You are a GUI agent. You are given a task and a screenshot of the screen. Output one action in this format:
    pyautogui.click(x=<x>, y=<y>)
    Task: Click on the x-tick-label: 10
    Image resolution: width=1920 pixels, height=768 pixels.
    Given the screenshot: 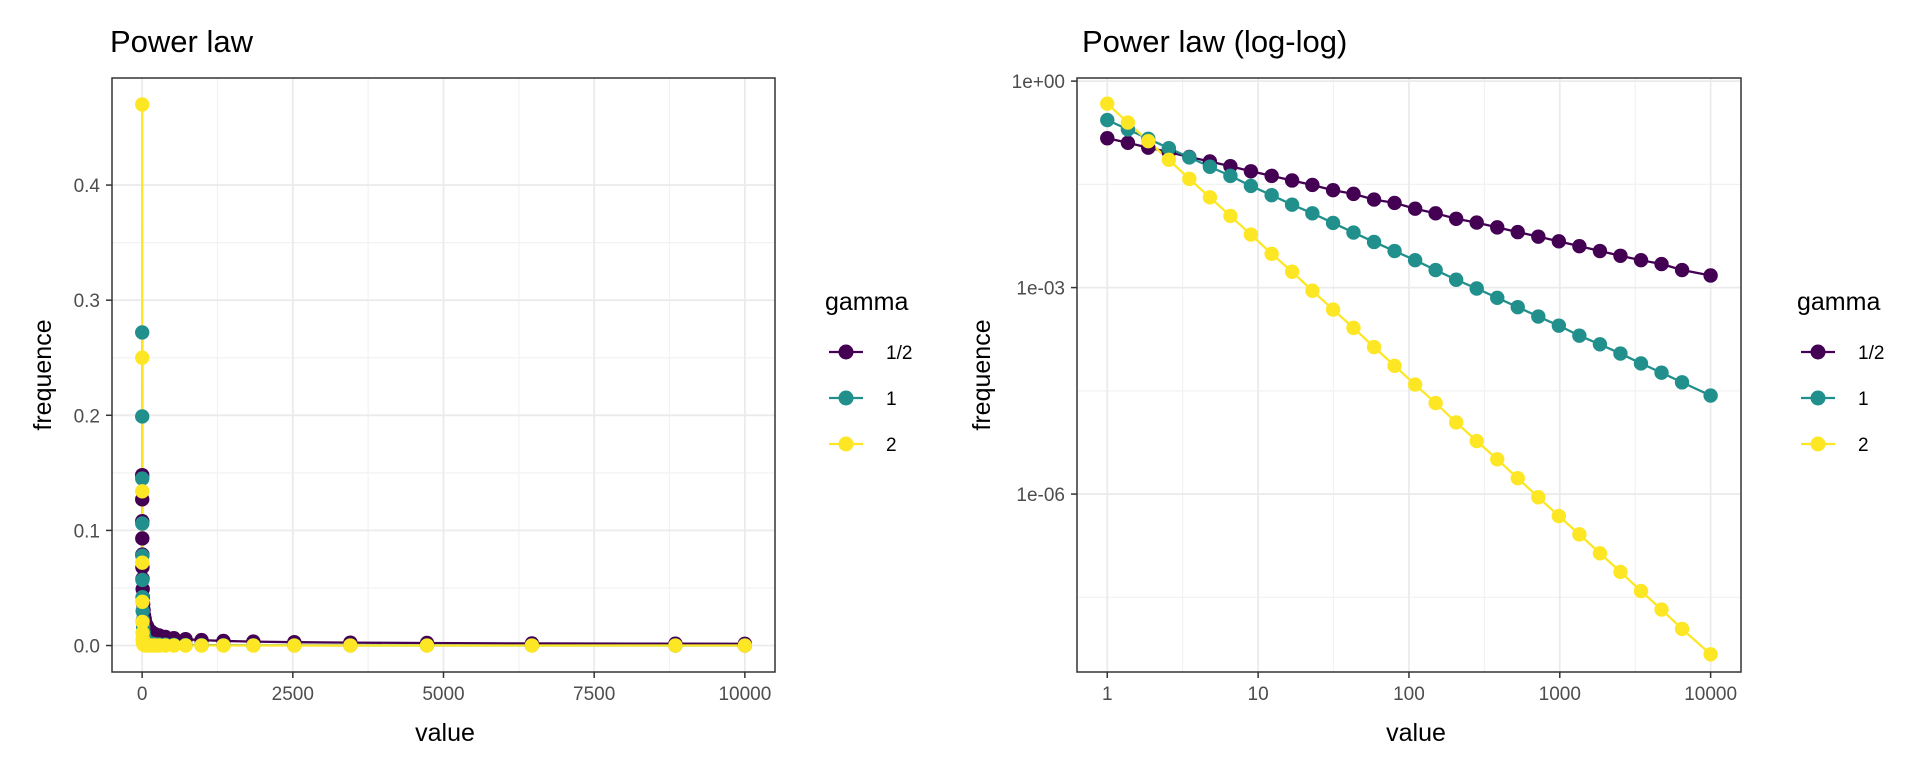 What is the action you would take?
    pyautogui.click(x=1258, y=694)
    